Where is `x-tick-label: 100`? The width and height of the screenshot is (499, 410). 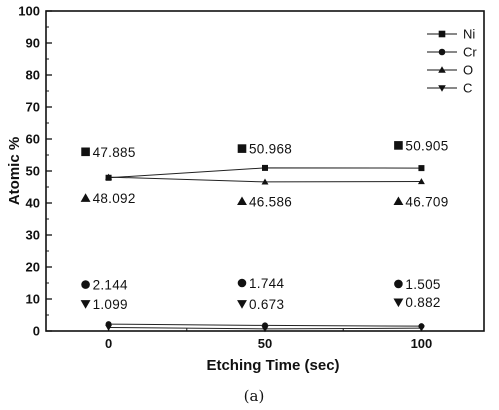
x-tick-label: 100 is located at coordinates (422, 343).